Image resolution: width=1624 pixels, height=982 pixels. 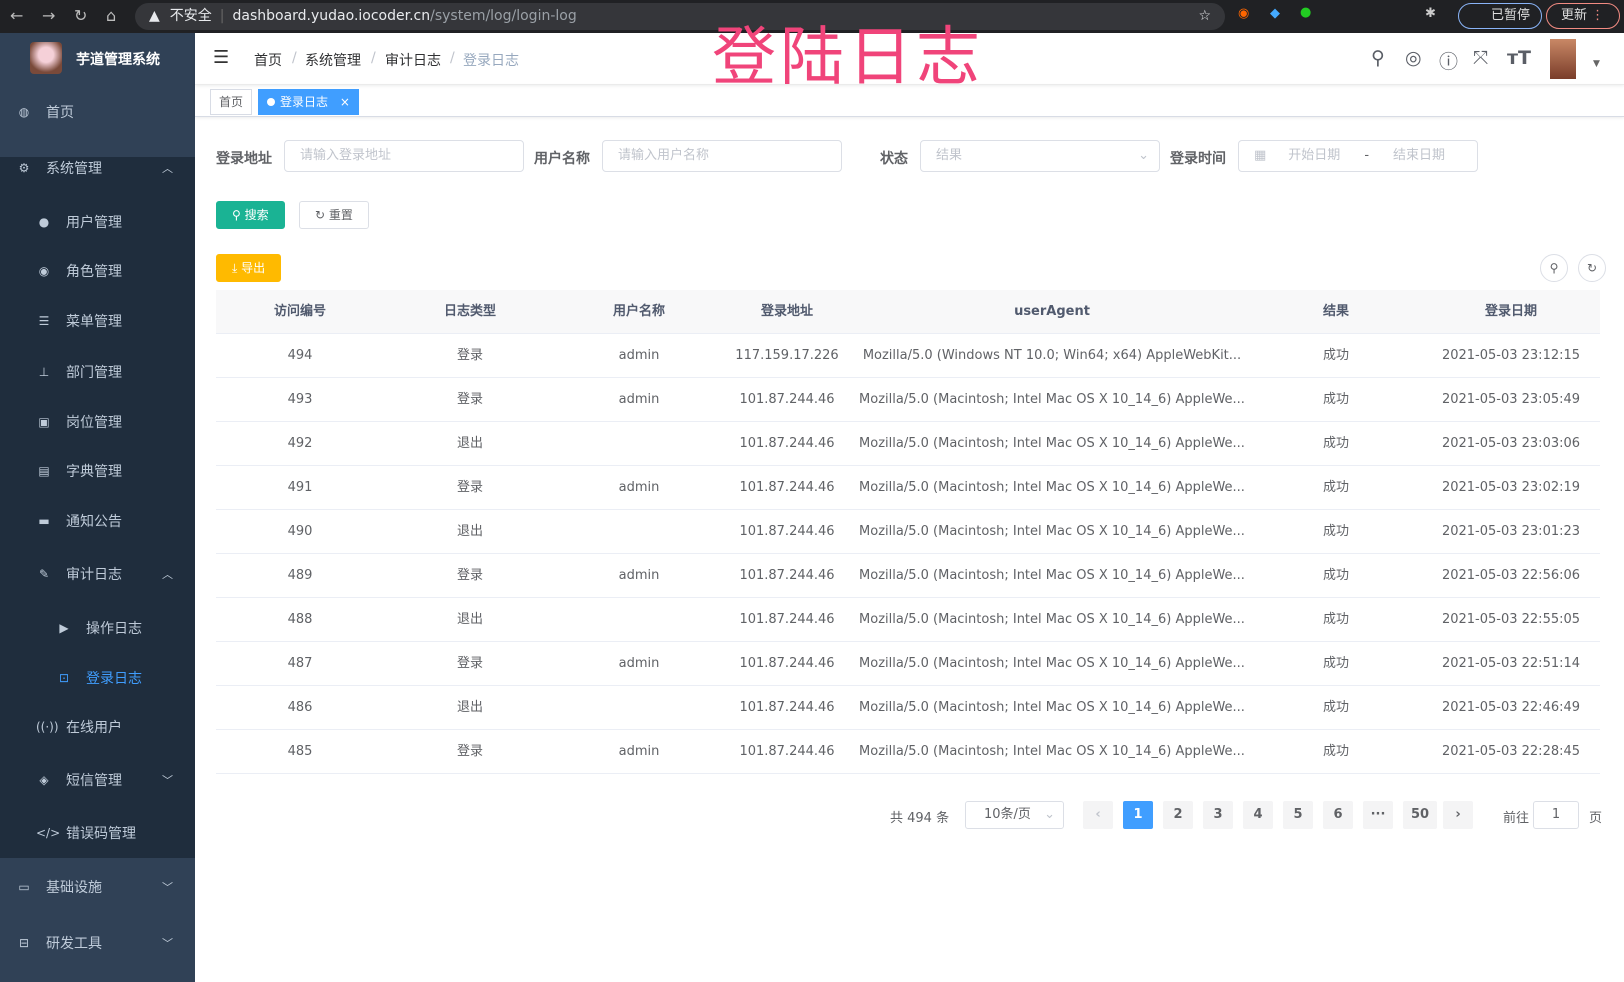 What do you see at coordinates (1338, 815) in the screenshot?
I see `page-button: 6` at bounding box center [1338, 815].